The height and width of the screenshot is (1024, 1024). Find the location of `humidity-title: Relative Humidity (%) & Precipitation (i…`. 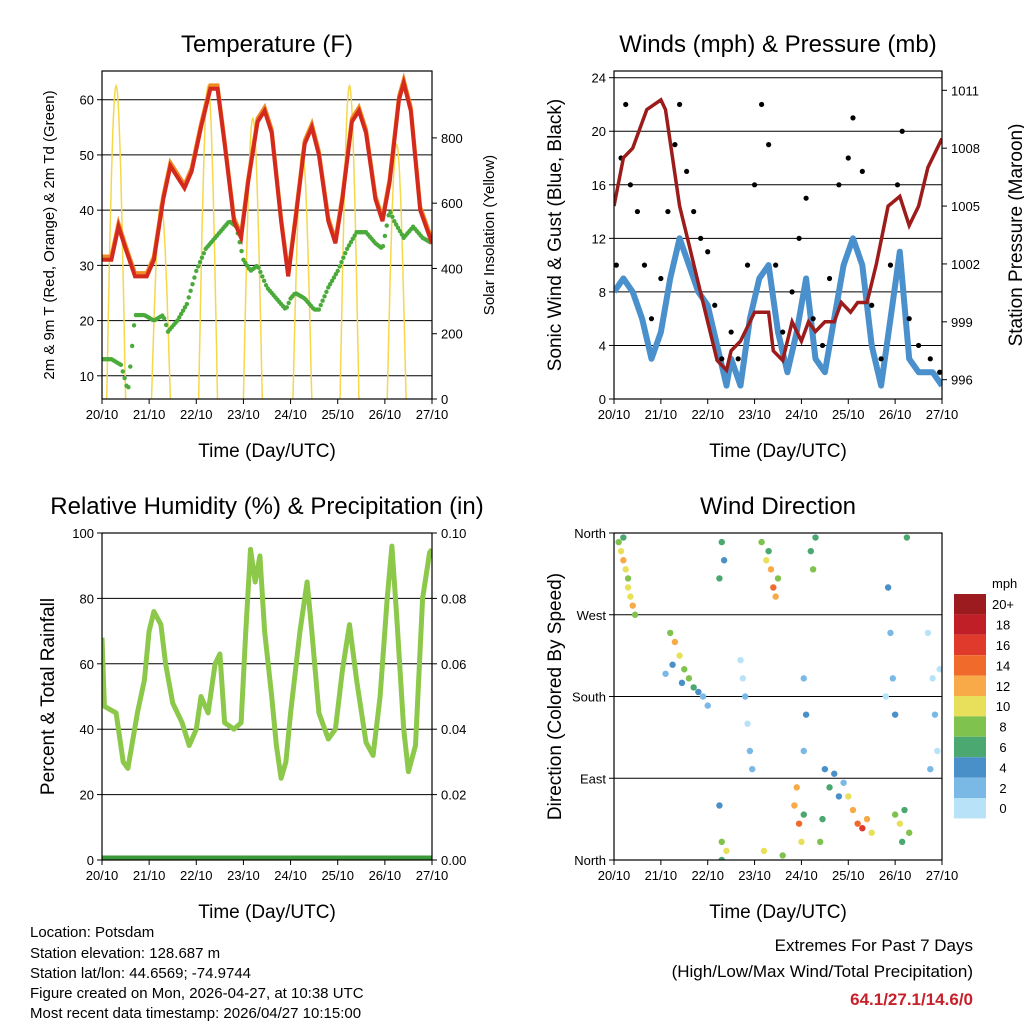

humidity-title: Relative Humidity (%) & Precipitation (i… is located at coordinates (266, 506).